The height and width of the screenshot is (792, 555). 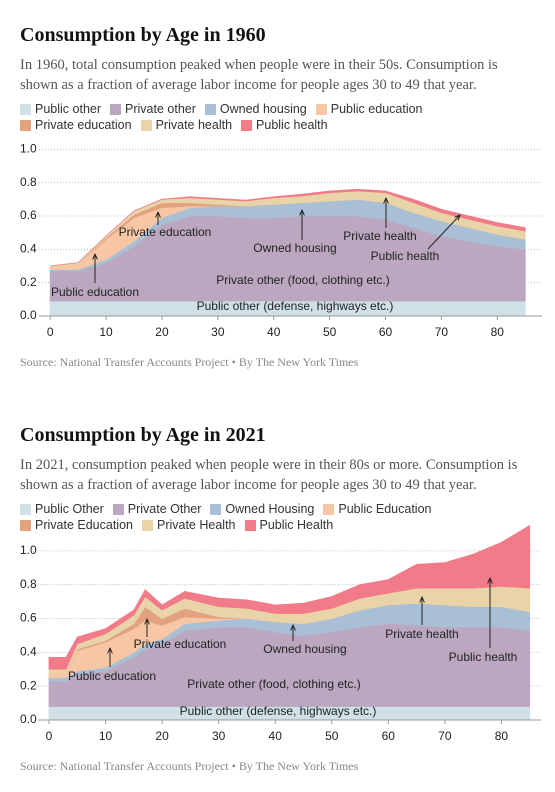 I want to click on legend-item: Private health, so click(x=186, y=125).